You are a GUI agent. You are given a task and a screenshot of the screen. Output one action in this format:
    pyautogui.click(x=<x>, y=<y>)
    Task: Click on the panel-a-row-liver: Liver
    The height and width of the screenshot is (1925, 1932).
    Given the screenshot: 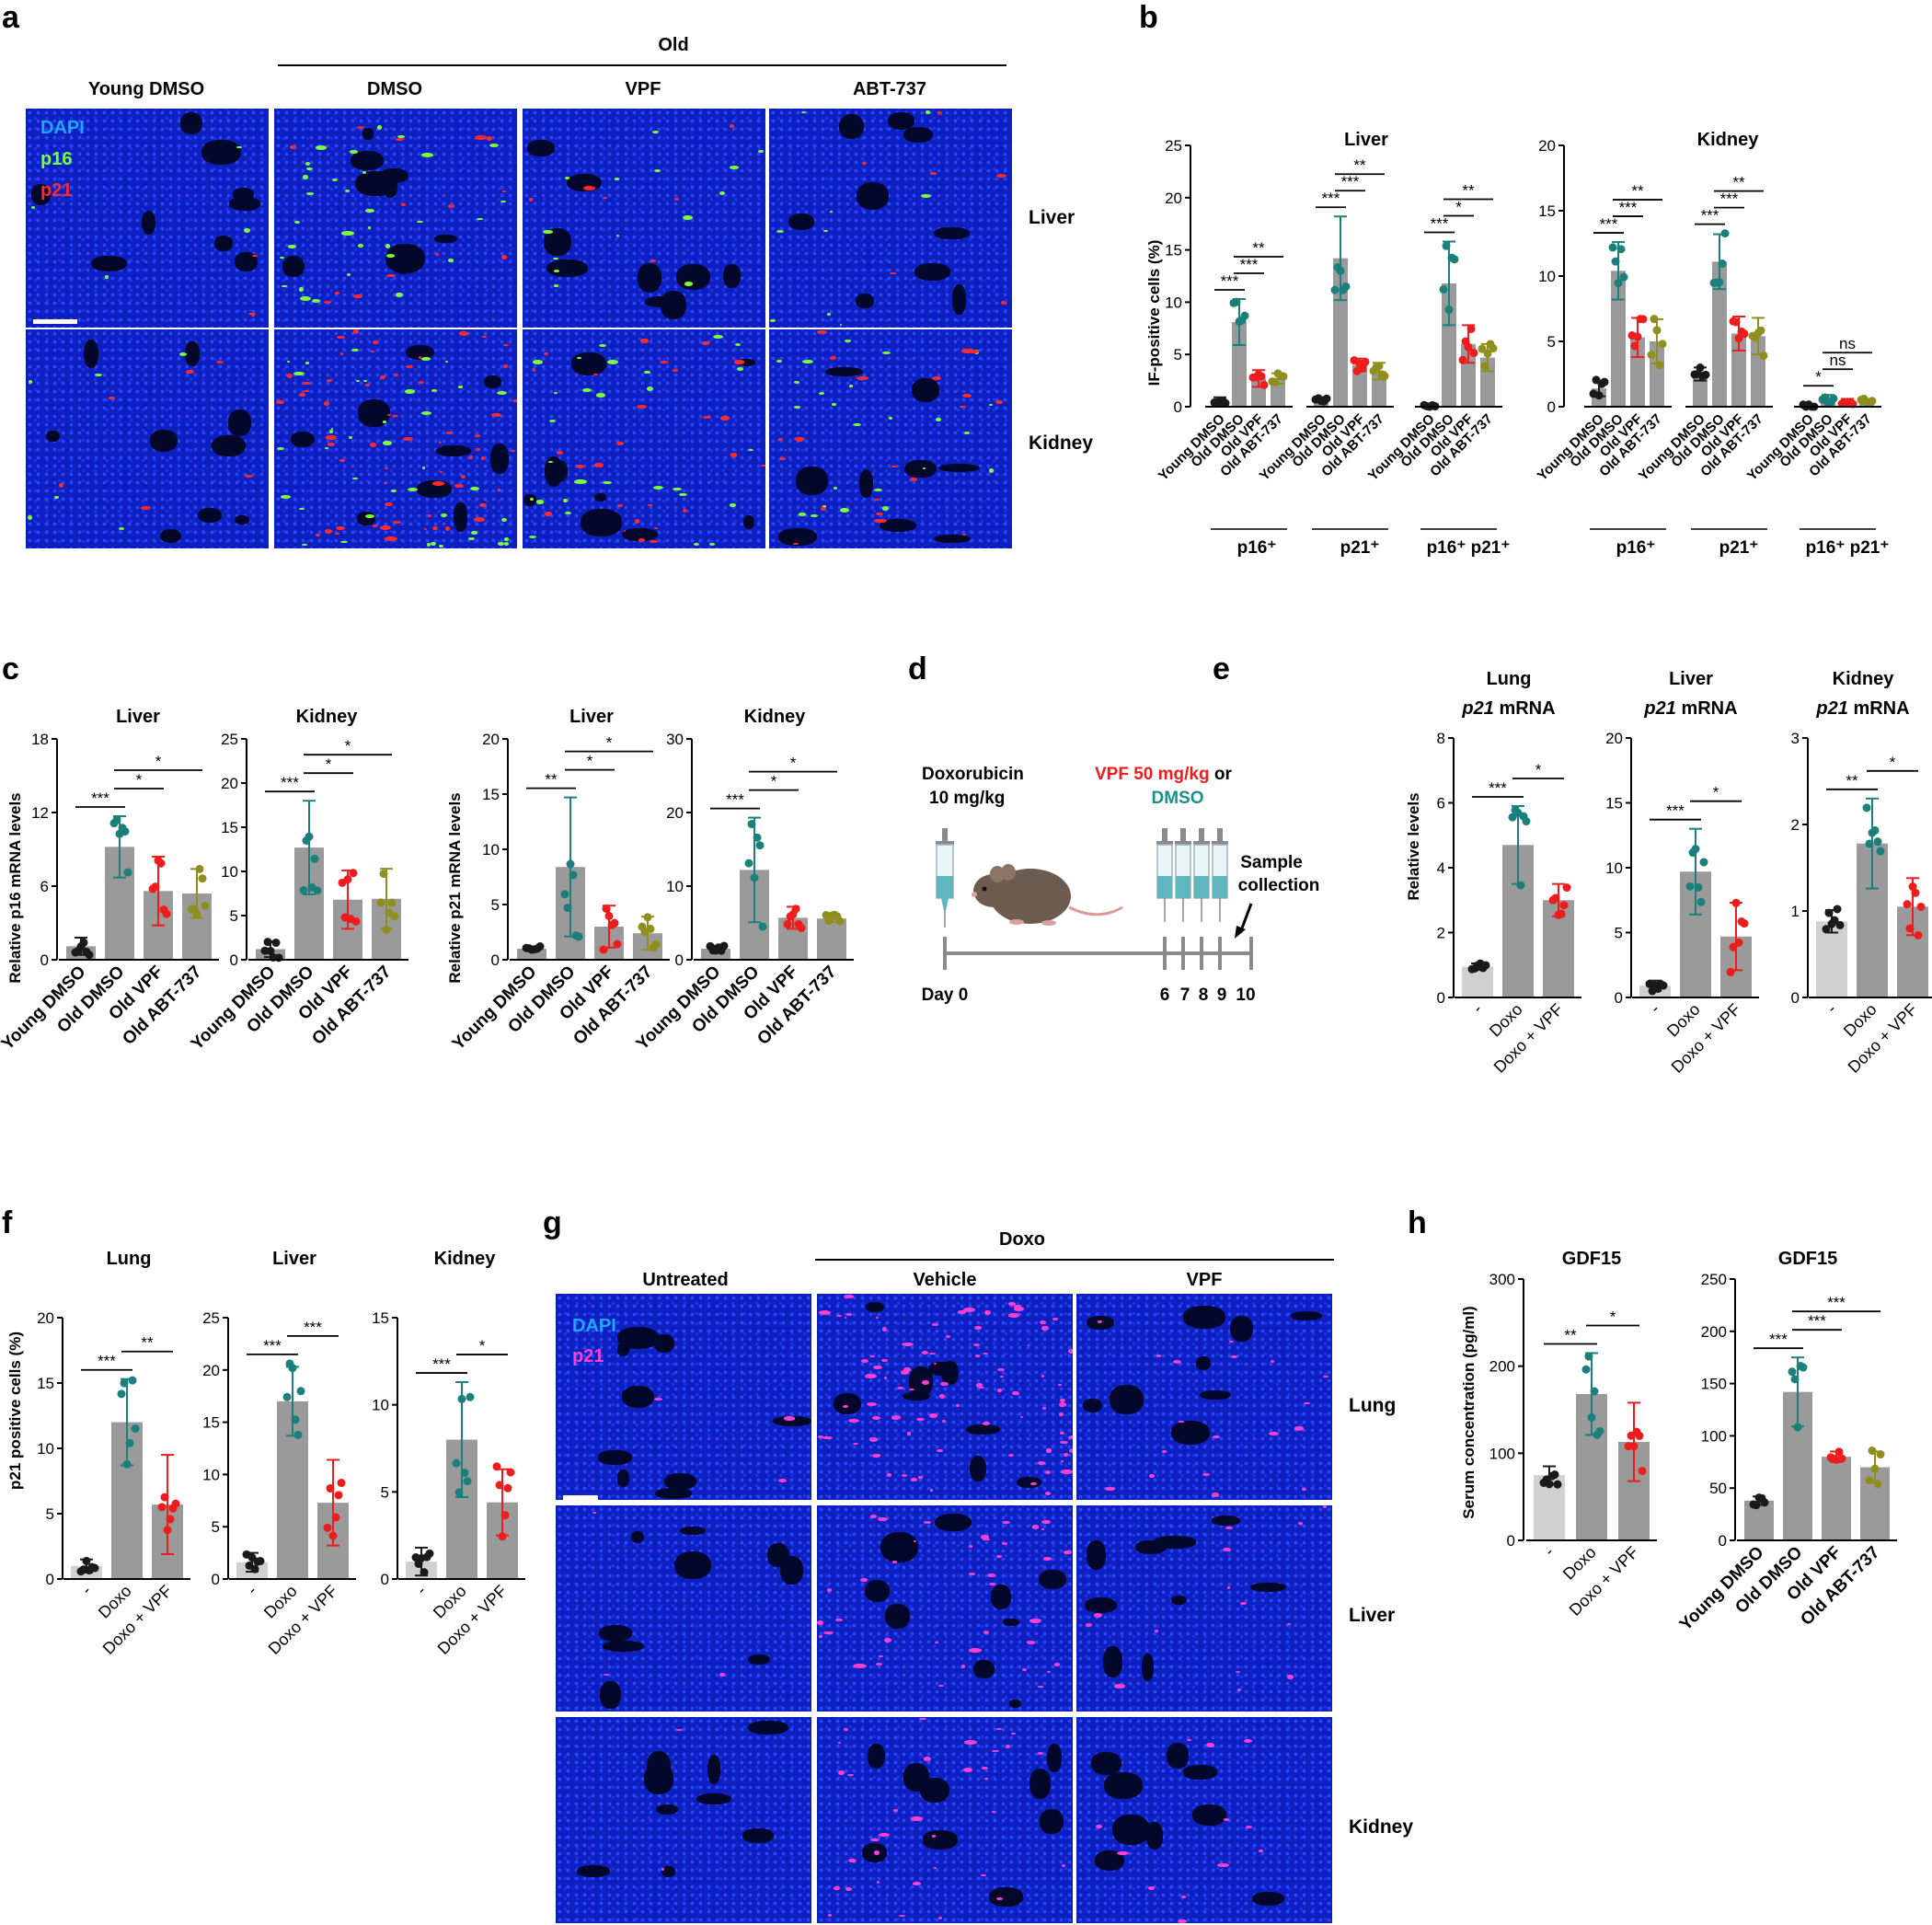 What is the action you would take?
    pyautogui.click(x=1052, y=218)
    